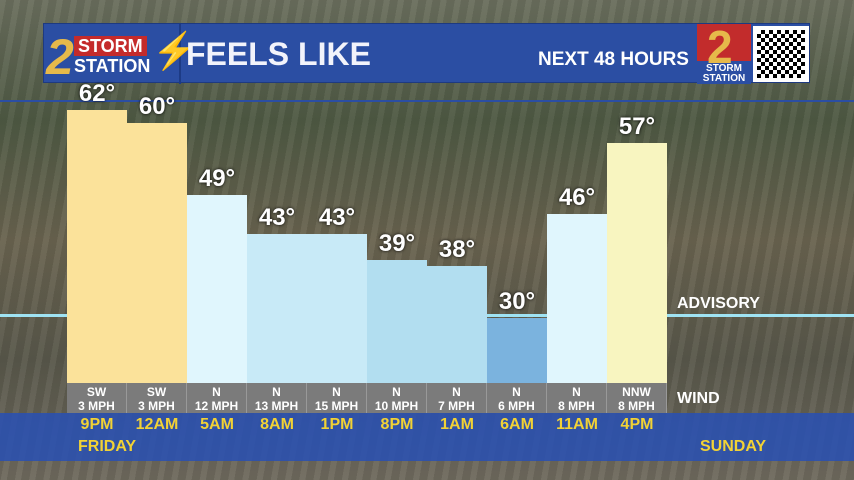 This screenshot has width=854, height=480. I want to click on divider, so click(427, 101).